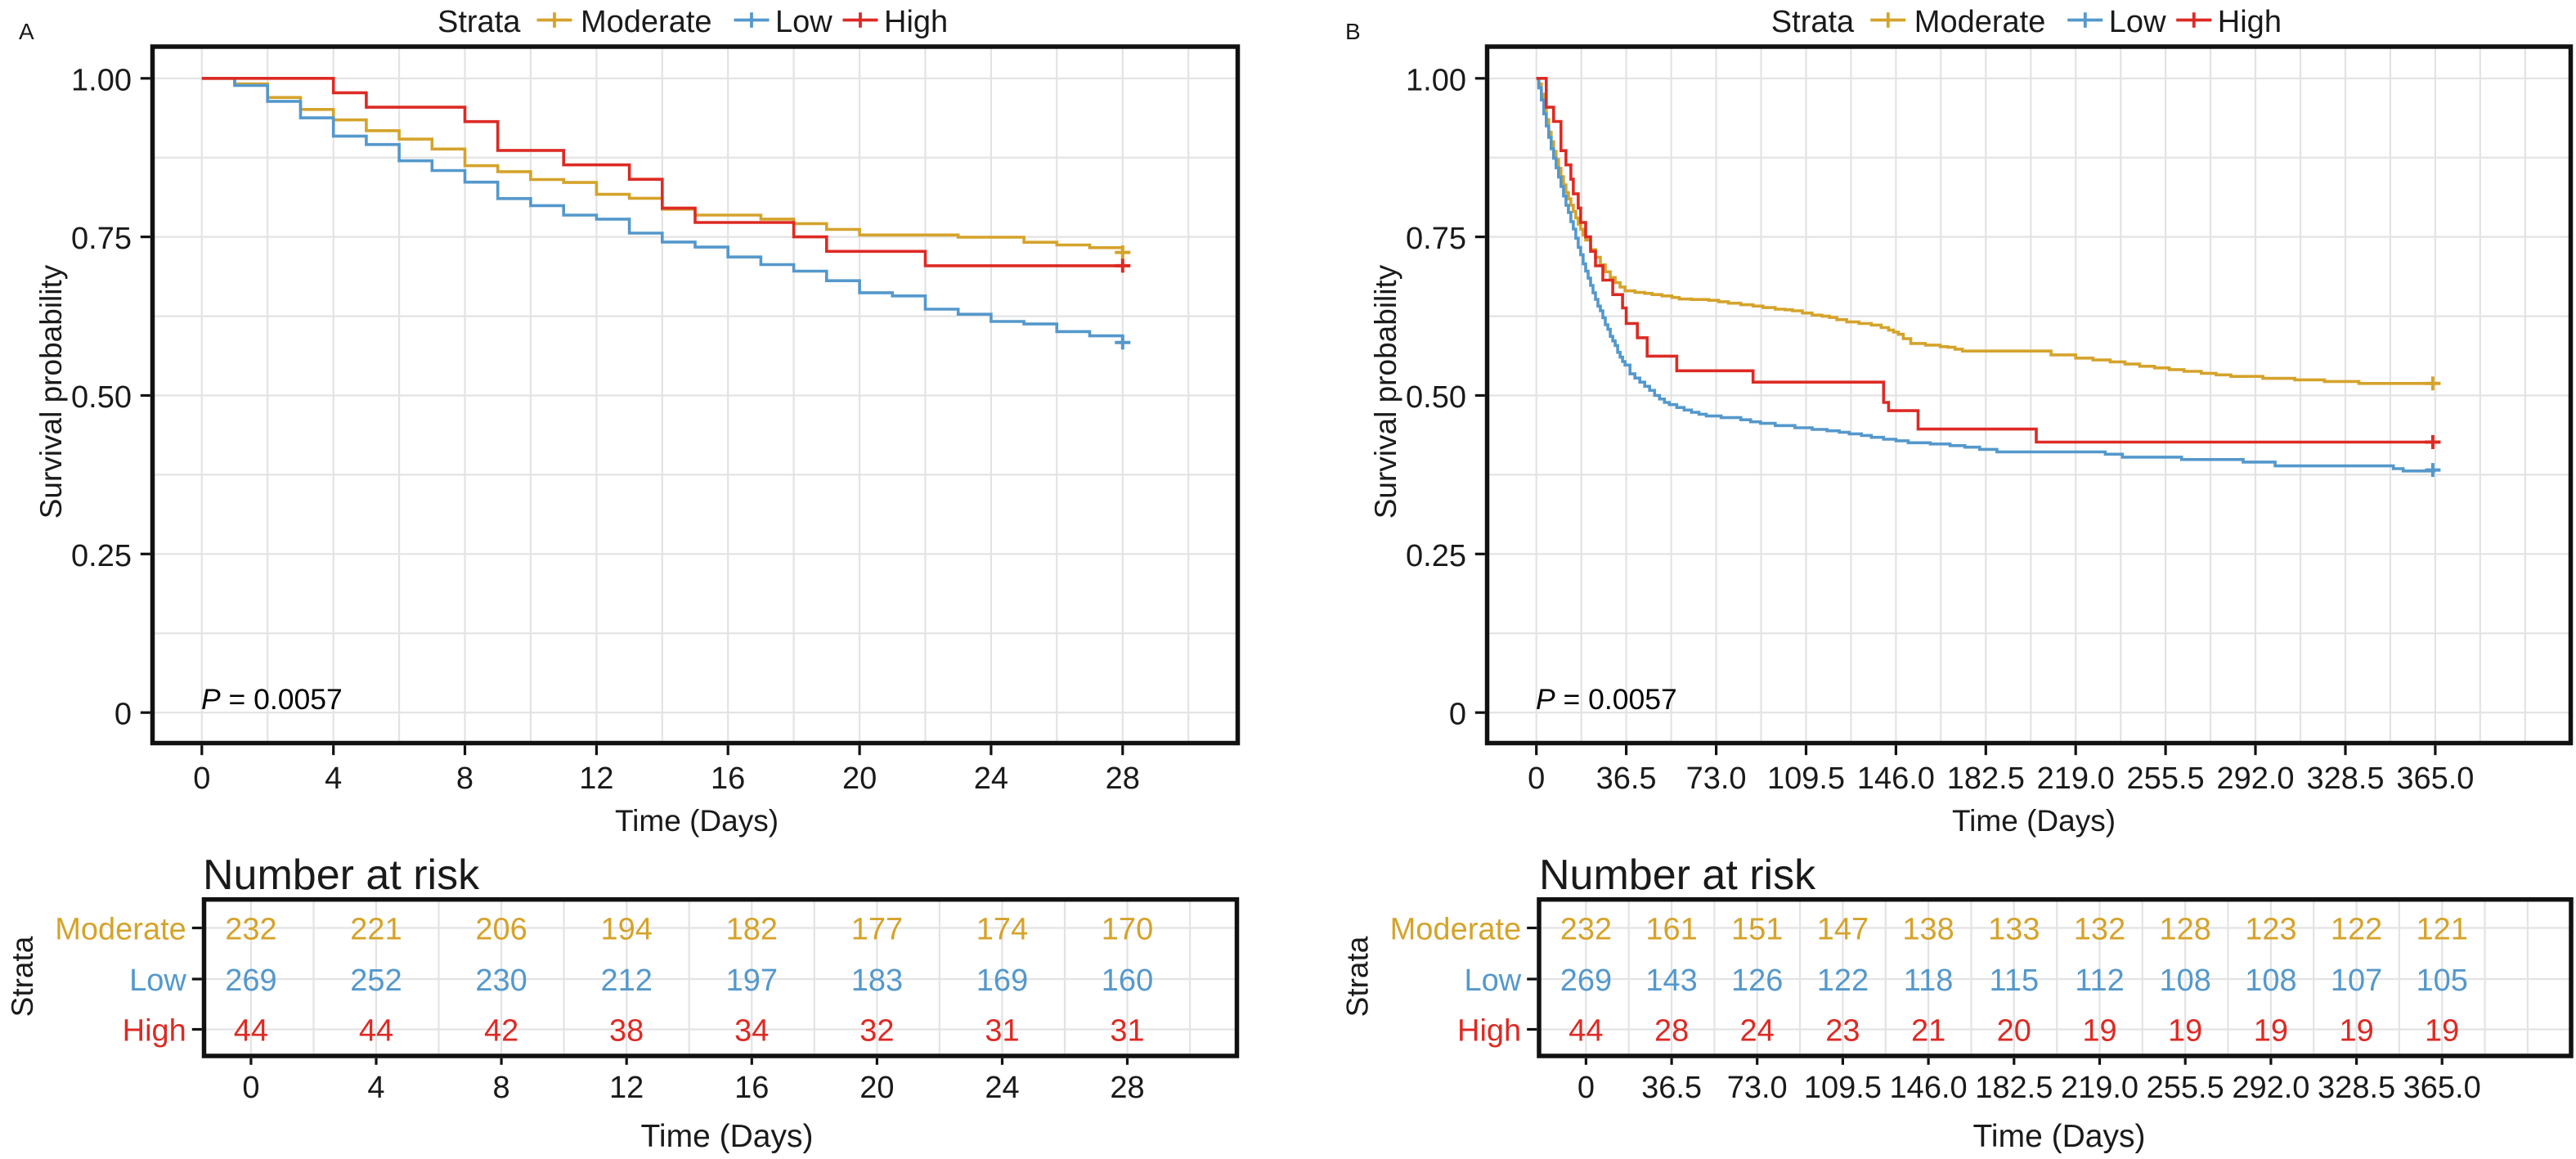 Image resolution: width=2576 pixels, height=1159 pixels. I want to click on svg-text: 169, so click(1002, 981).